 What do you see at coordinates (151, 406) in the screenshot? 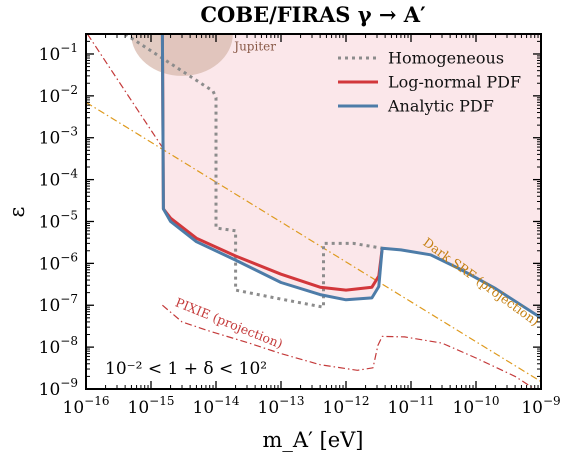
I see `x-tick-label: 10−15` at bounding box center [151, 406].